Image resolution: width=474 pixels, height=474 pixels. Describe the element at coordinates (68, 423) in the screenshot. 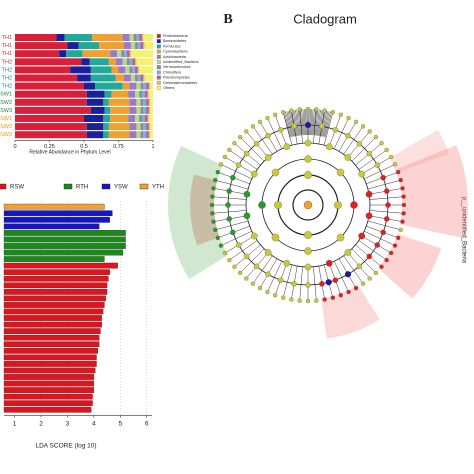

I see `x-tick-label: 3` at that location.